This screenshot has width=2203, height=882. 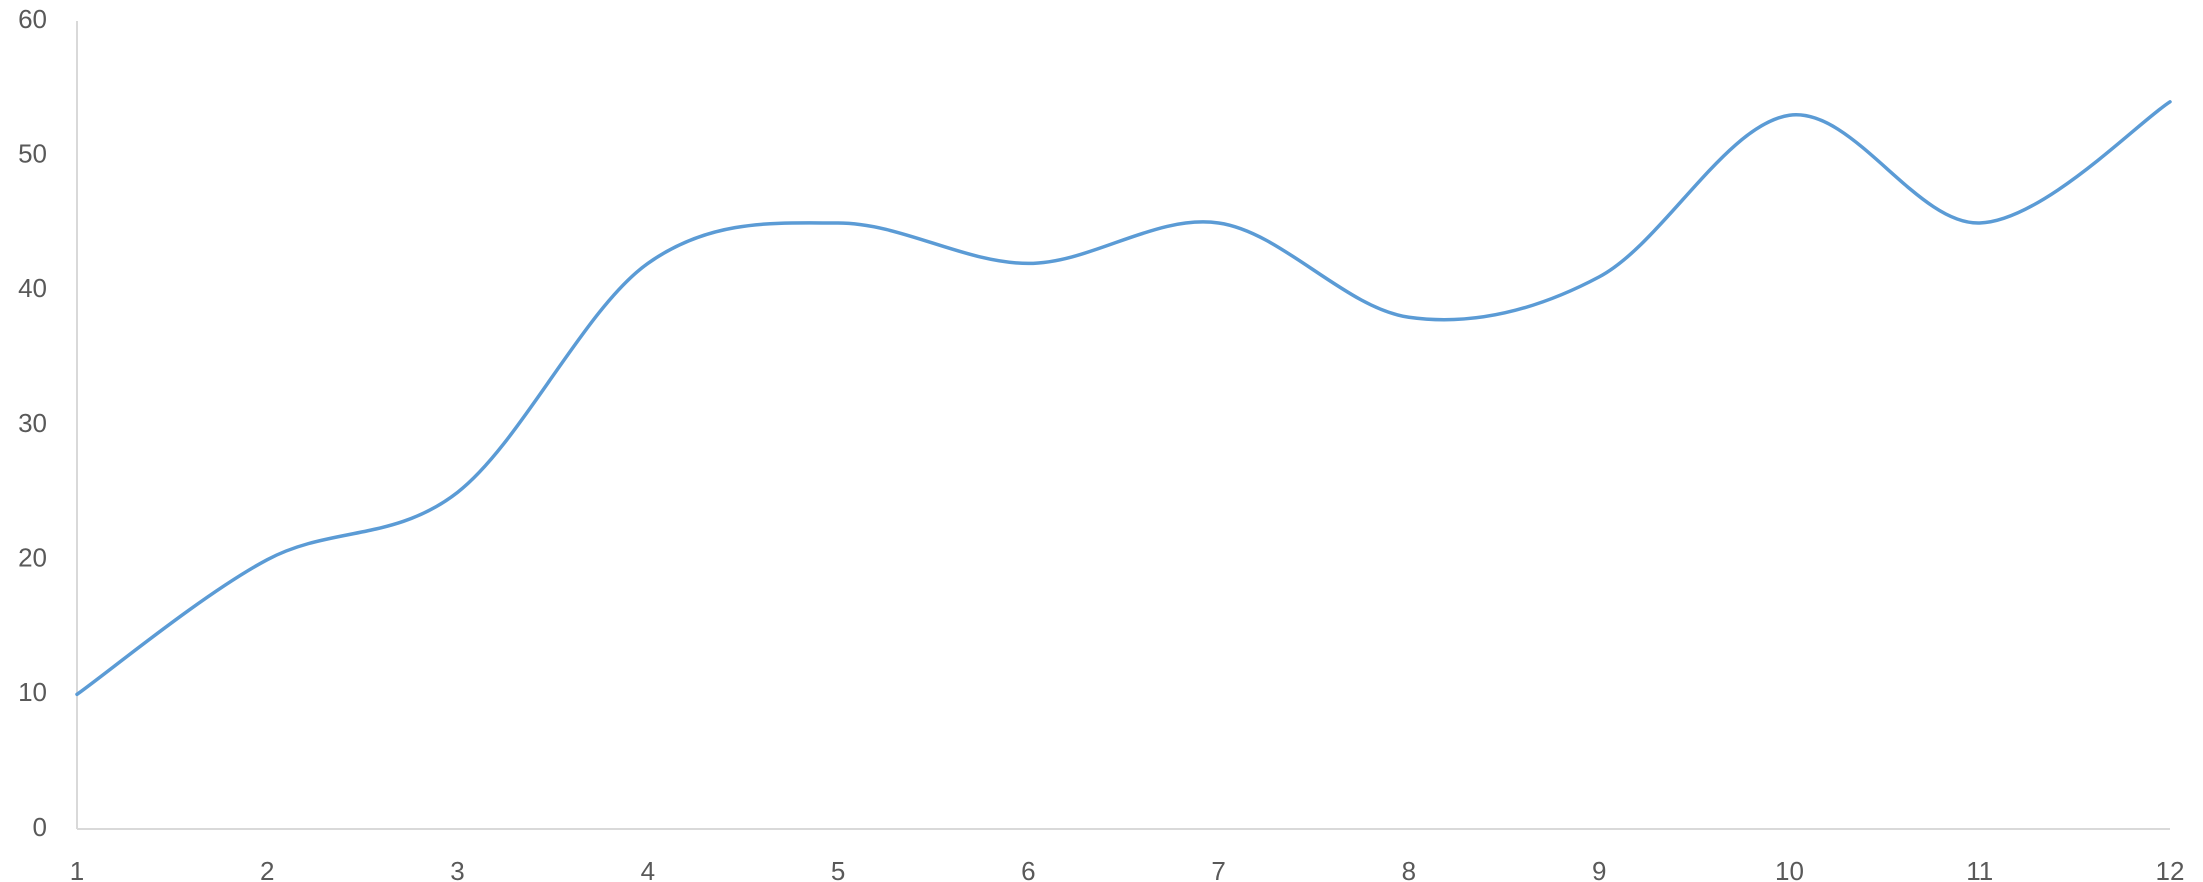 I want to click on y-tick-label: 30, so click(x=32, y=423).